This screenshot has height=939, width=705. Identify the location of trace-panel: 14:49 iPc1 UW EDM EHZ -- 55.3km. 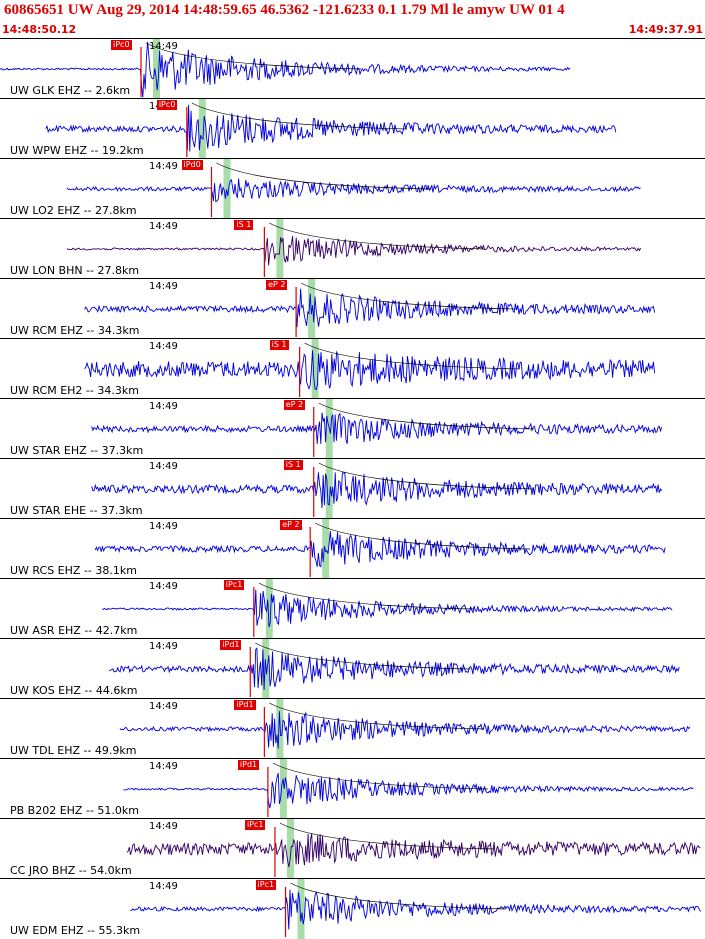
(352, 908).